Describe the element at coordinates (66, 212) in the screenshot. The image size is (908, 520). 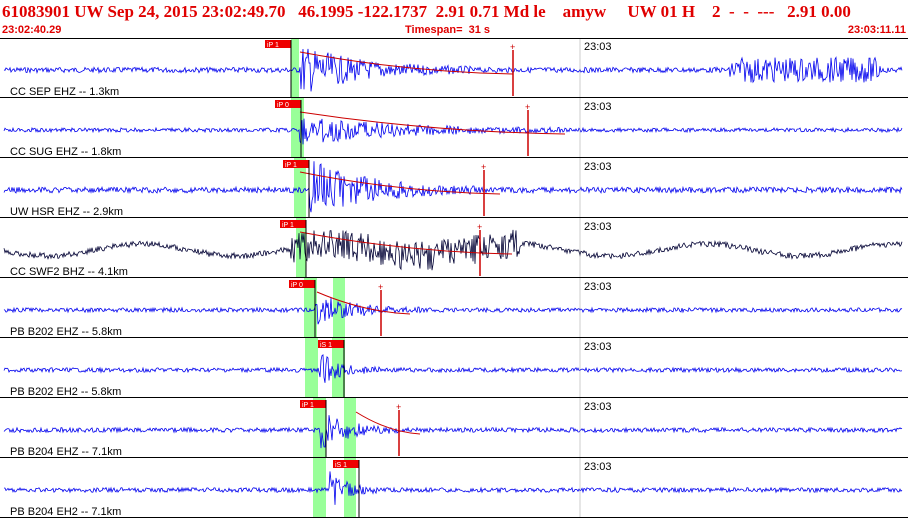
I see `channel-label: UW HSR EHZ -- 2.9km` at that location.